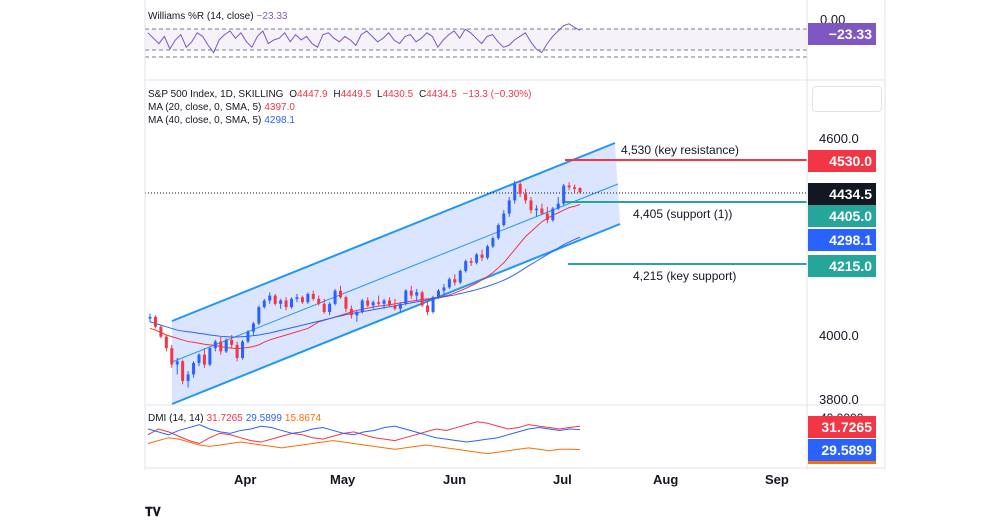 Image resolution: width=1007 pixels, height=521 pixels. What do you see at coordinates (272, 16) in the screenshot?
I see `williams-value: −23.33` at bounding box center [272, 16].